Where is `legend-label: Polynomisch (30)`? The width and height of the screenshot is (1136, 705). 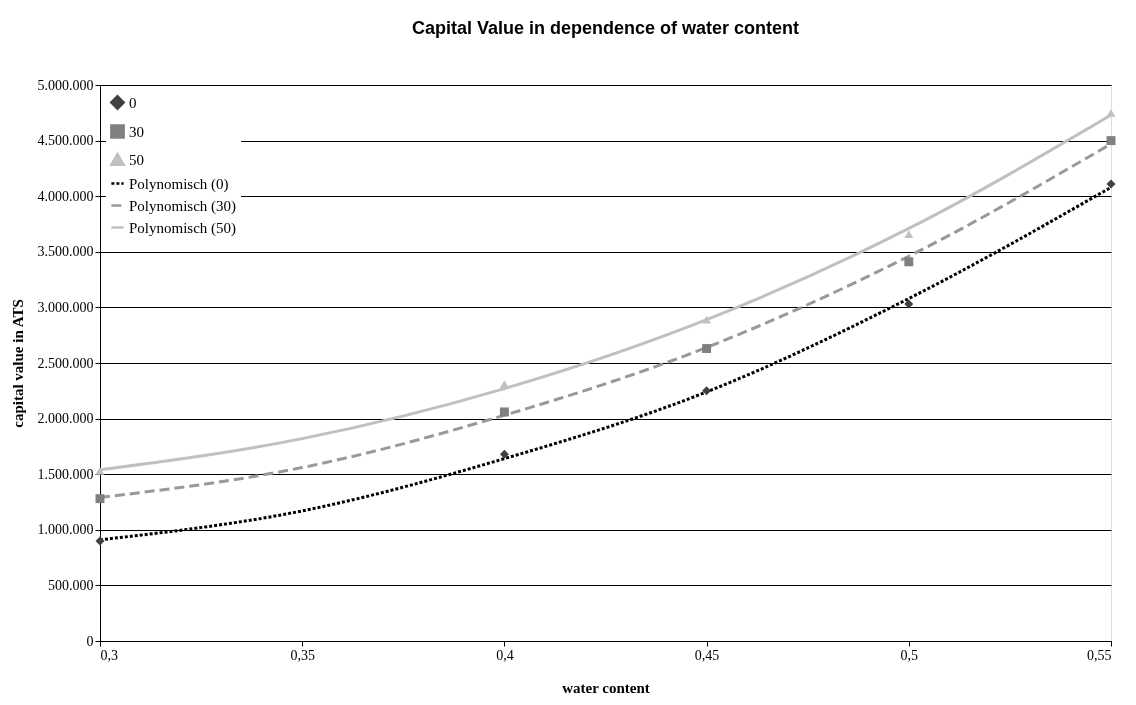 legend-label: Polynomisch (30) is located at coordinates (183, 206).